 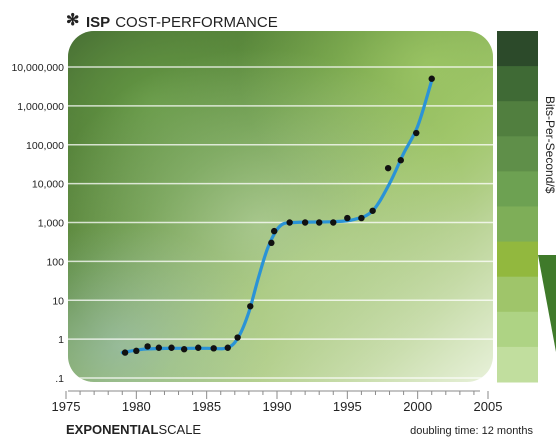 I want to click on x-tick-label: 1985, so click(x=206, y=406).